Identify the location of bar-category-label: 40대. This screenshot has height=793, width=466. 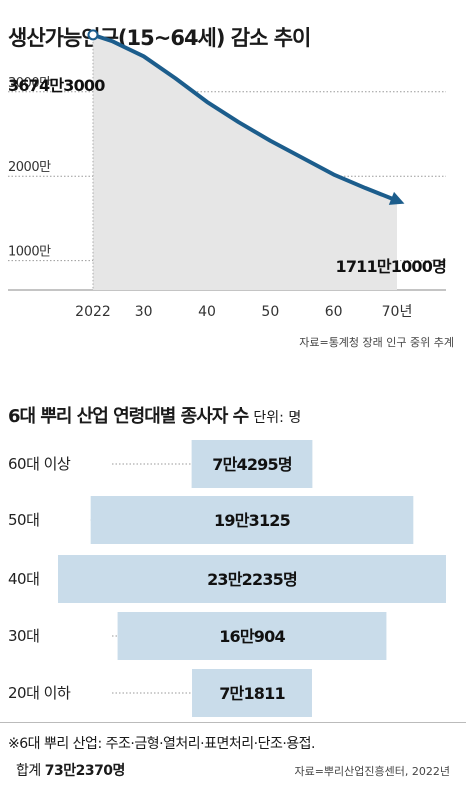
(23, 579).